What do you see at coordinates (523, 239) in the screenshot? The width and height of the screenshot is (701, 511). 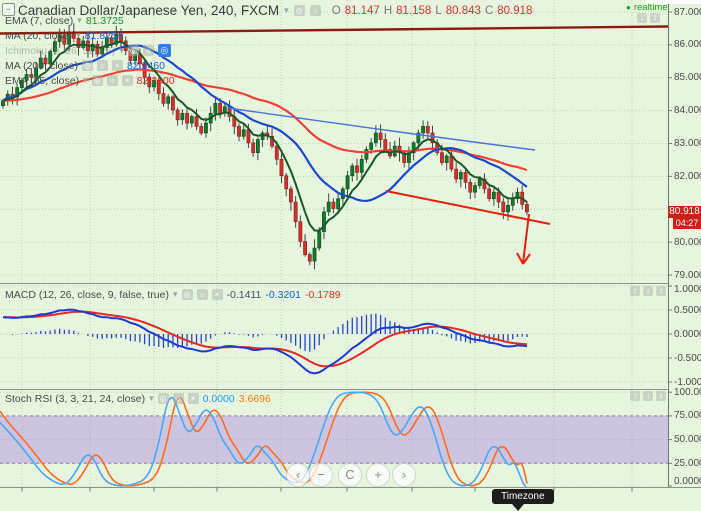 I see `down-arrow-drawing` at bounding box center [523, 239].